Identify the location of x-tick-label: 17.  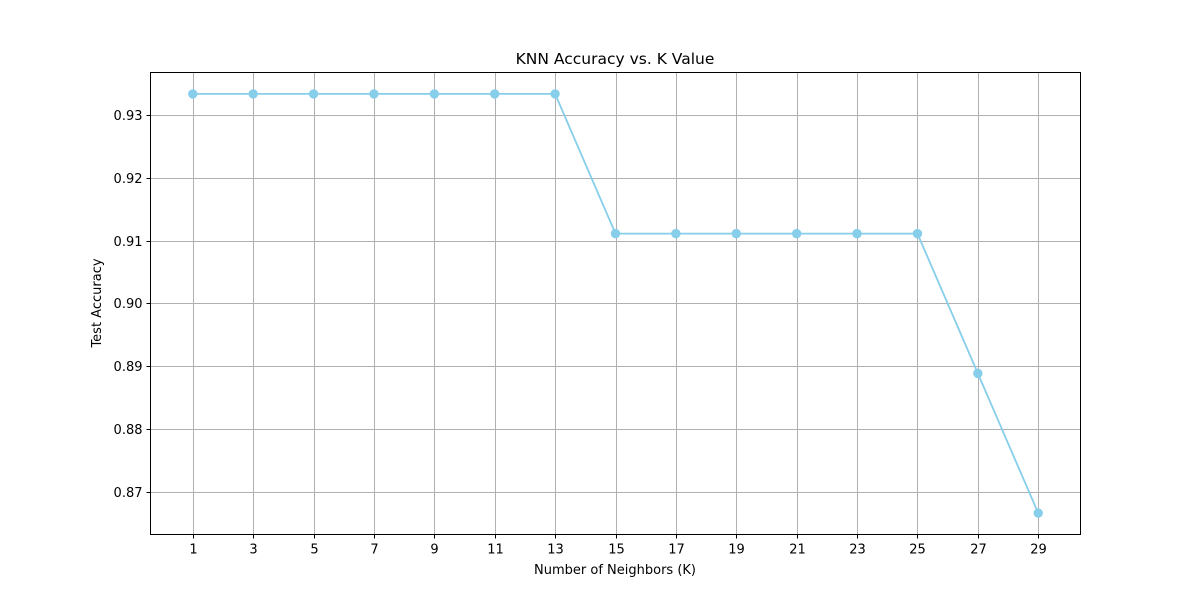
(676, 550).